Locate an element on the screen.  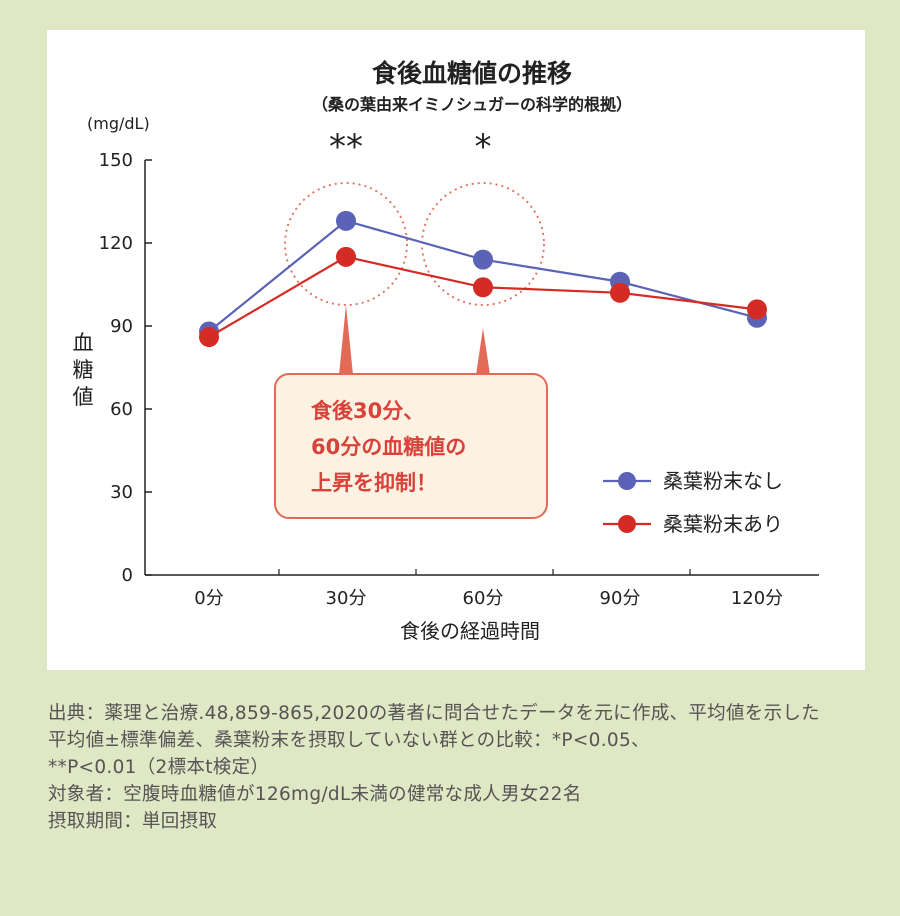
x-tick-label: 120分 is located at coordinates (757, 598).